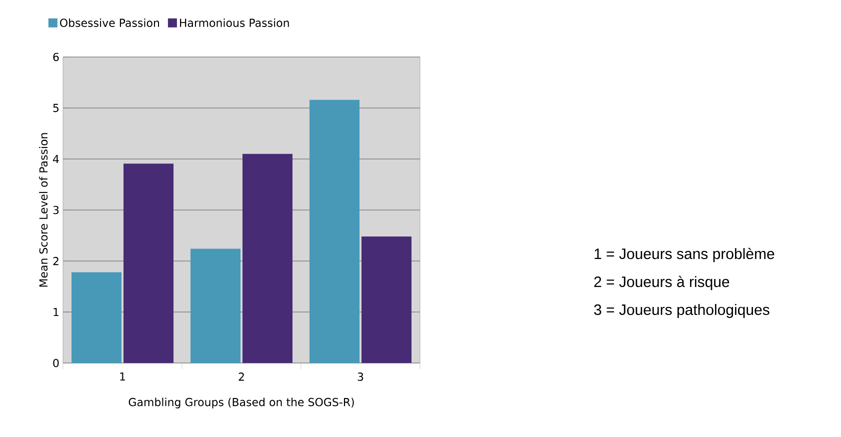  Describe the element at coordinates (56, 363) in the screenshot. I see `y-tick-label: 0` at that location.